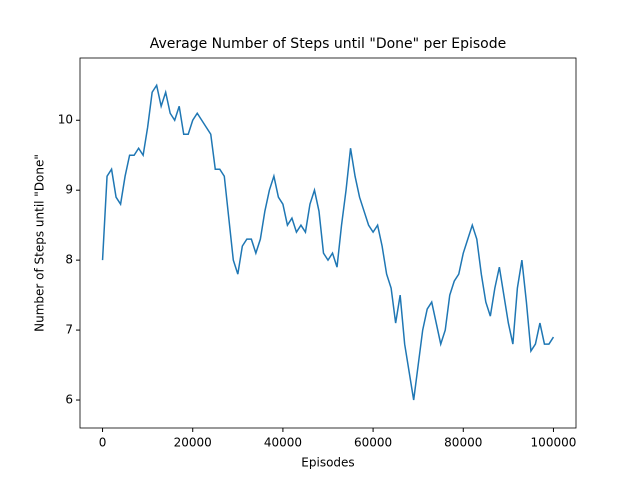  Describe the element at coordinates (463, 443) in the screenshot. I see `x-tick-label: 80000` at that location.